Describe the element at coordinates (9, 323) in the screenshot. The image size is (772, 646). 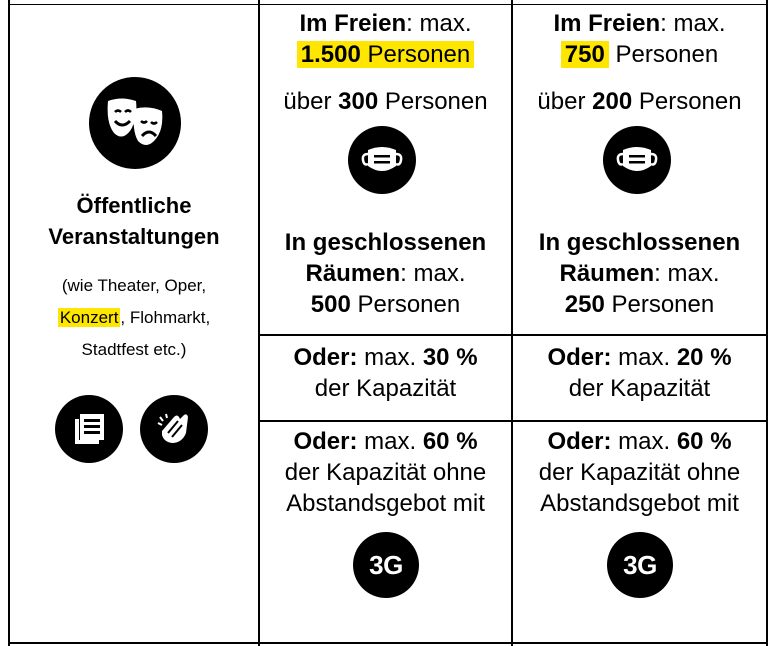
I see `table-border-left` at that location.